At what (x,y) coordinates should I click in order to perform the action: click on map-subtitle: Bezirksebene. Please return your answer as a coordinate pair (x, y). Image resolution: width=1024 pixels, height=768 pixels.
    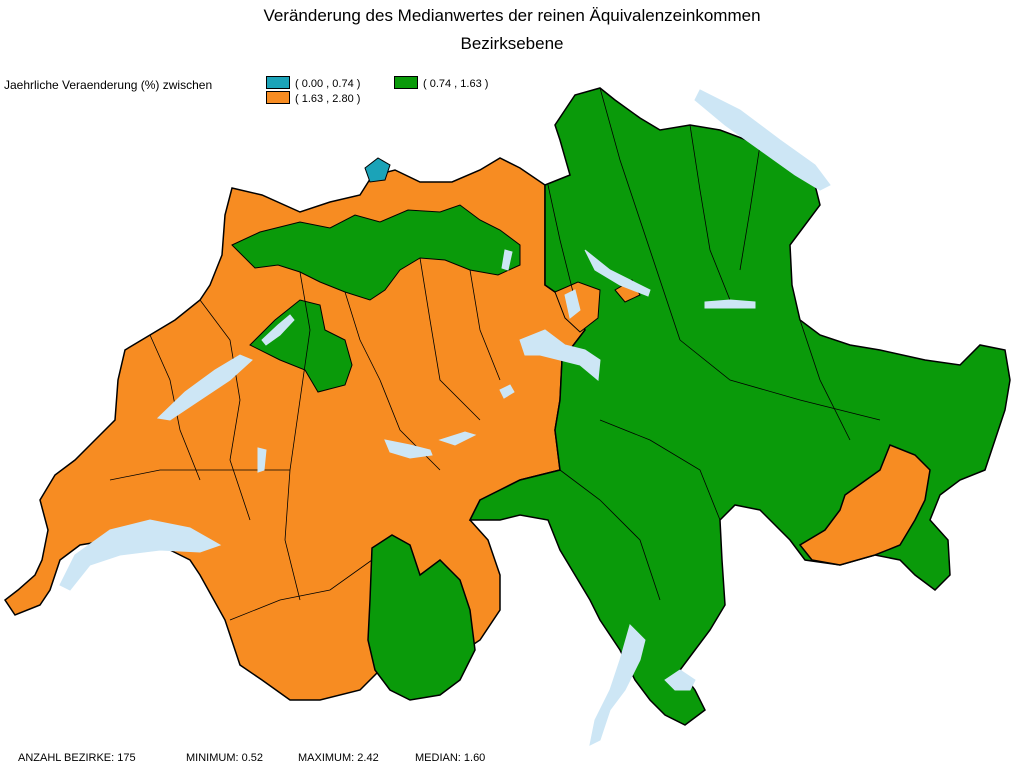
    Looking at the image, I should click on (512, 43).